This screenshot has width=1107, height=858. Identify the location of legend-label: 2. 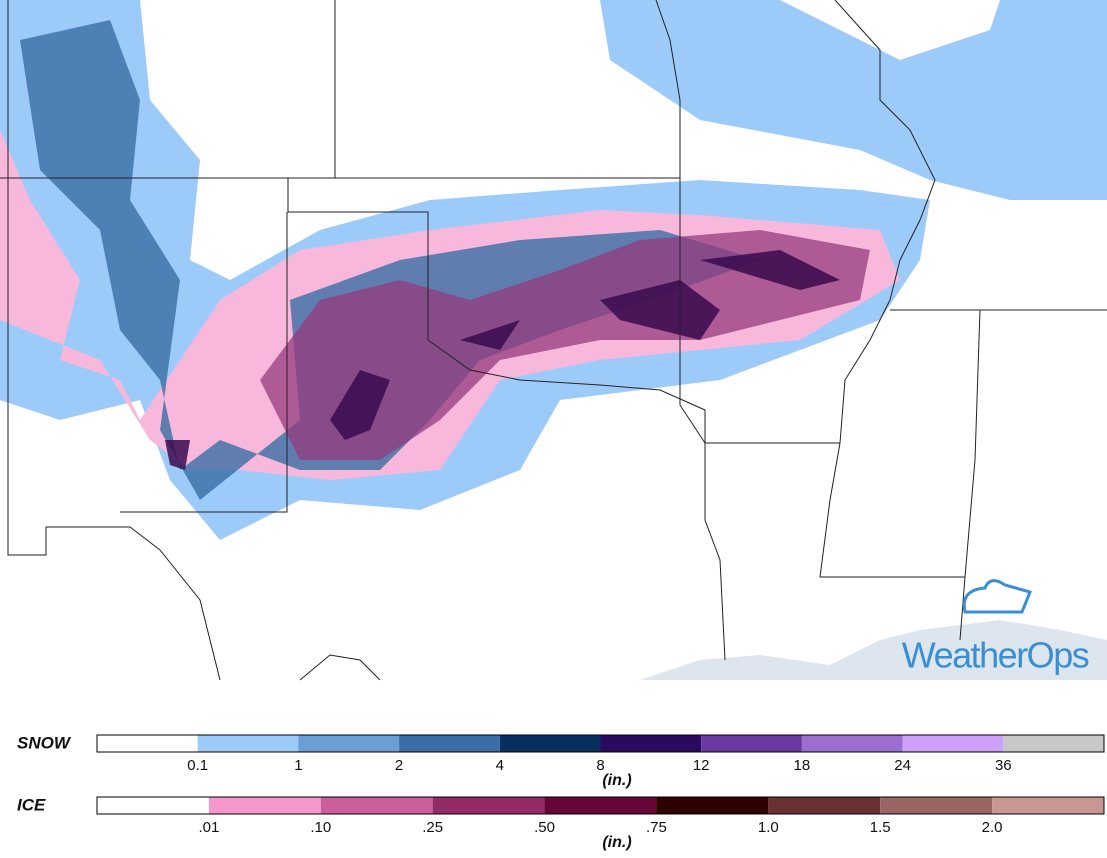
(399, 765).